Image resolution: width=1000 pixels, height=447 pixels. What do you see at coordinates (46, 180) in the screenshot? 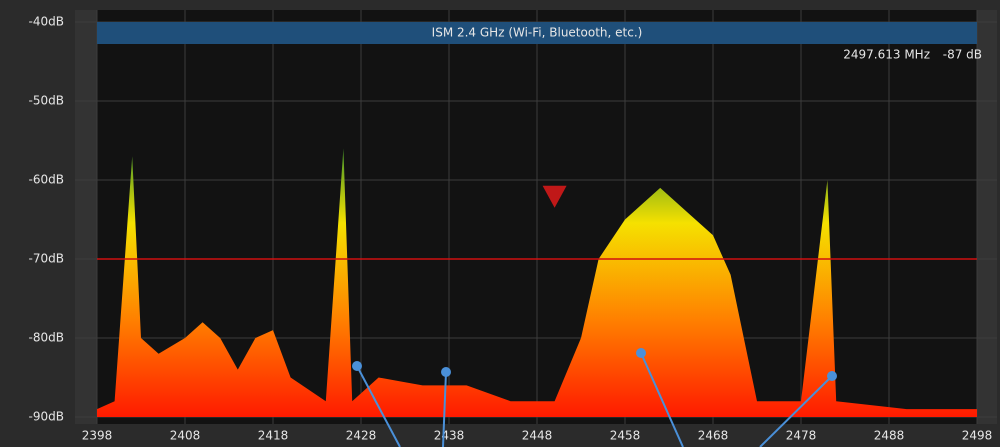
I see `y-tick-label: -60dB` at bounding box center [46, 180].